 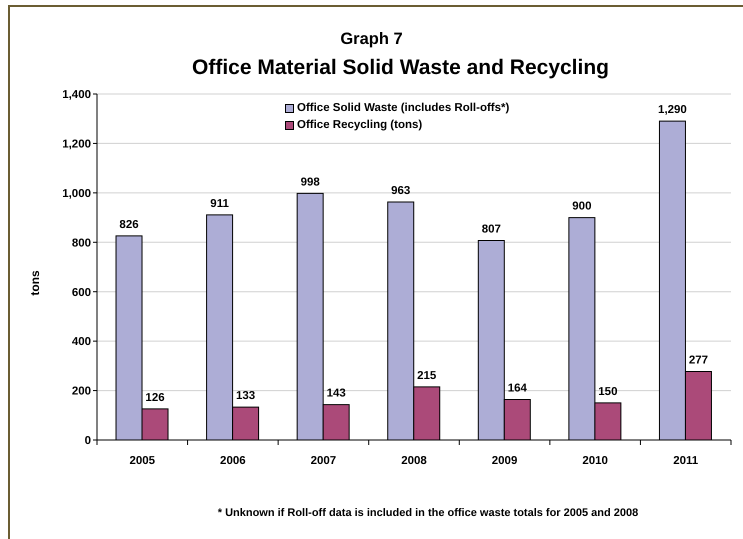 What do you see at coordinates (595, 461) in the screenshot?
I see `x-tick-label: 2010` at bounding box center [595, 461].